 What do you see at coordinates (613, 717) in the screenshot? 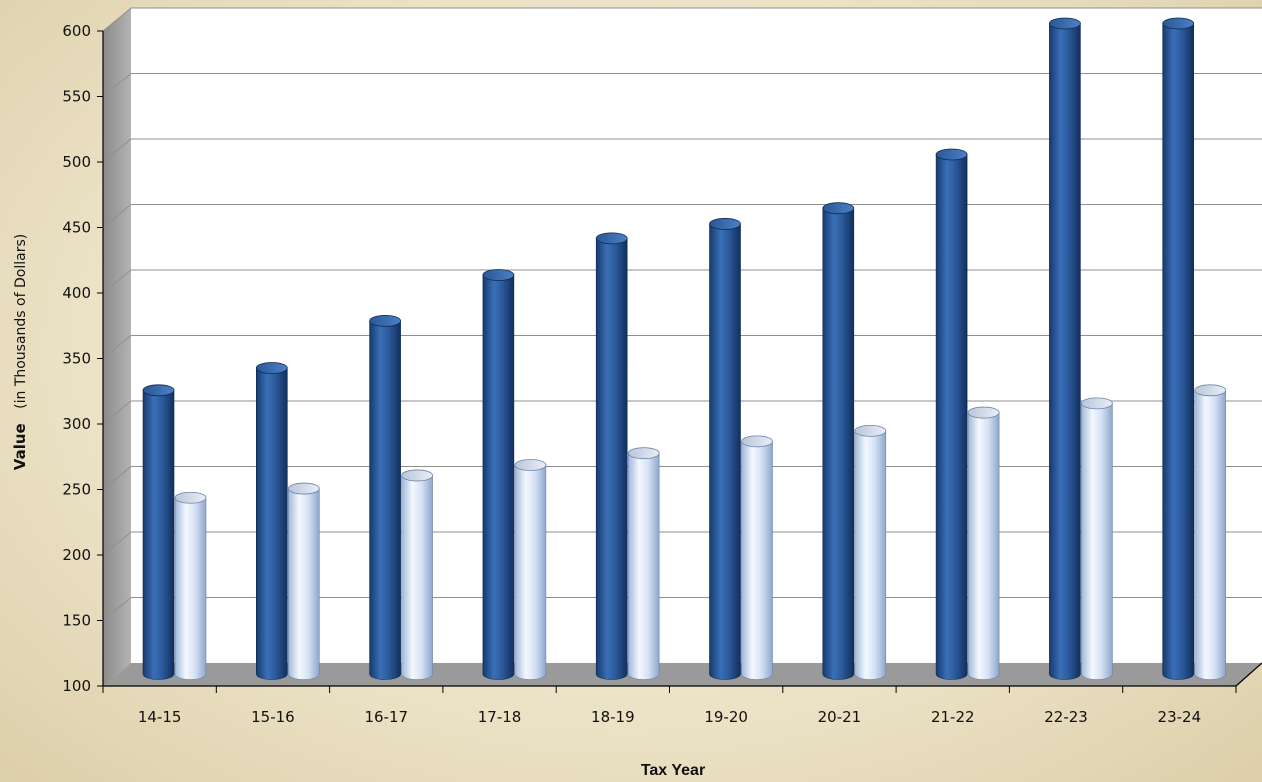
I see `x-tick-label: 18-19` at bounding box center [613, 717].